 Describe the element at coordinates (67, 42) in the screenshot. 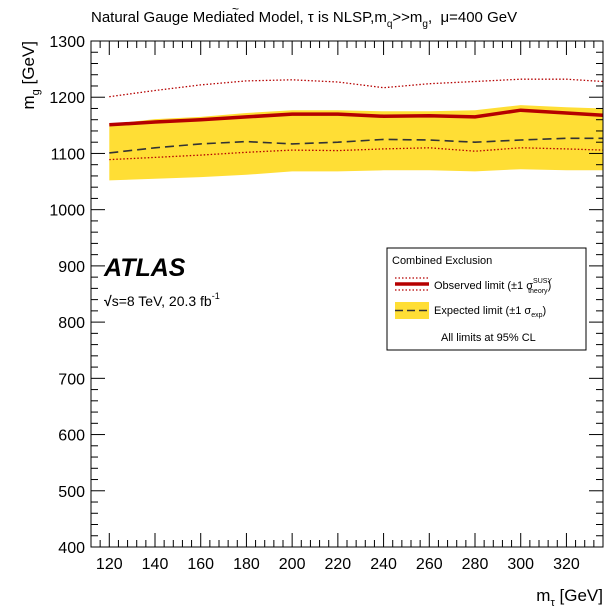

I see `y-tick-label: 1300` at that location.